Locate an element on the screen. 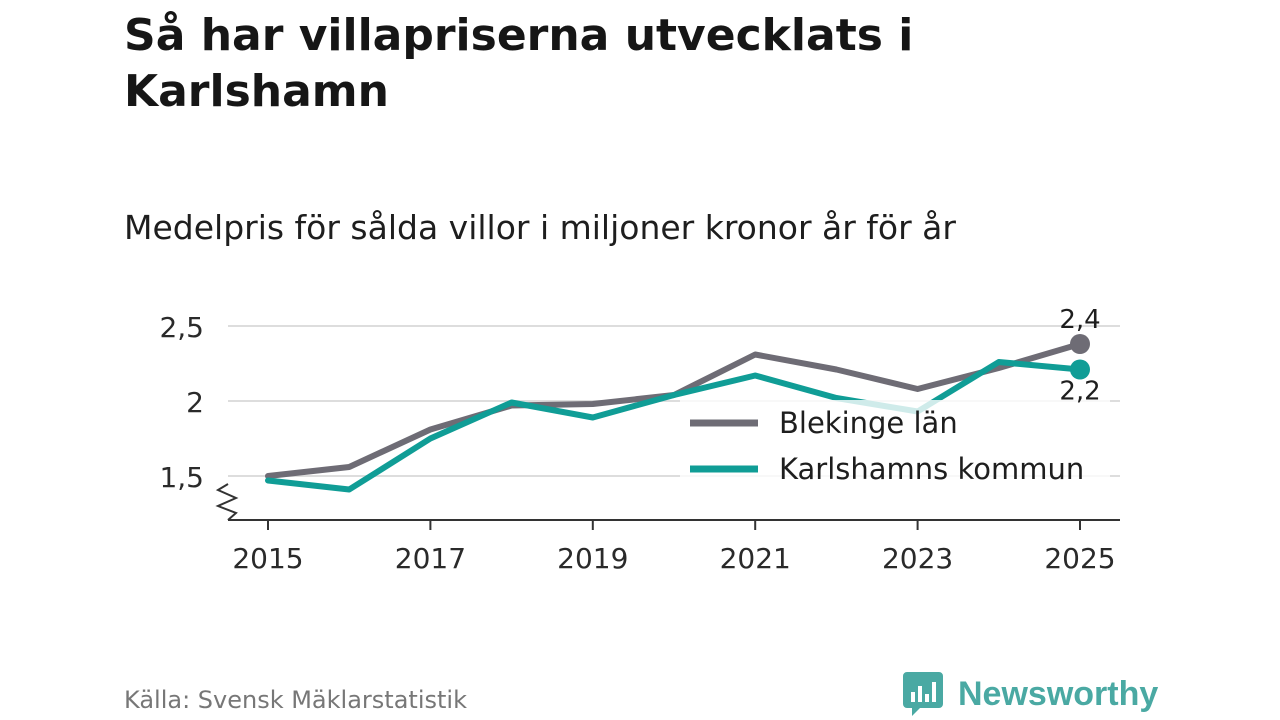 Image resolution: width=1280 pixels, height=720 pixels. end-point-karlshamn is located at coordinates (1080, 369).